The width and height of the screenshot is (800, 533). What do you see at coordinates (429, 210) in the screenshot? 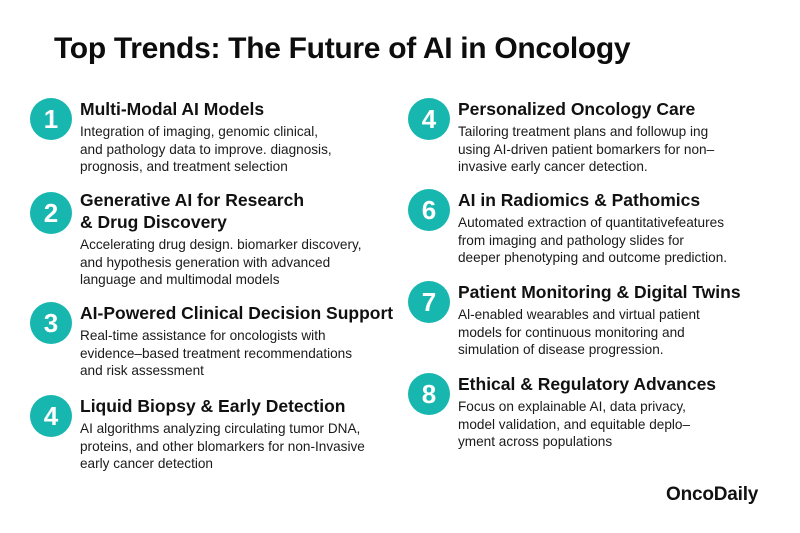
I see `number-badge: 6` at bounding box center [429, 210].